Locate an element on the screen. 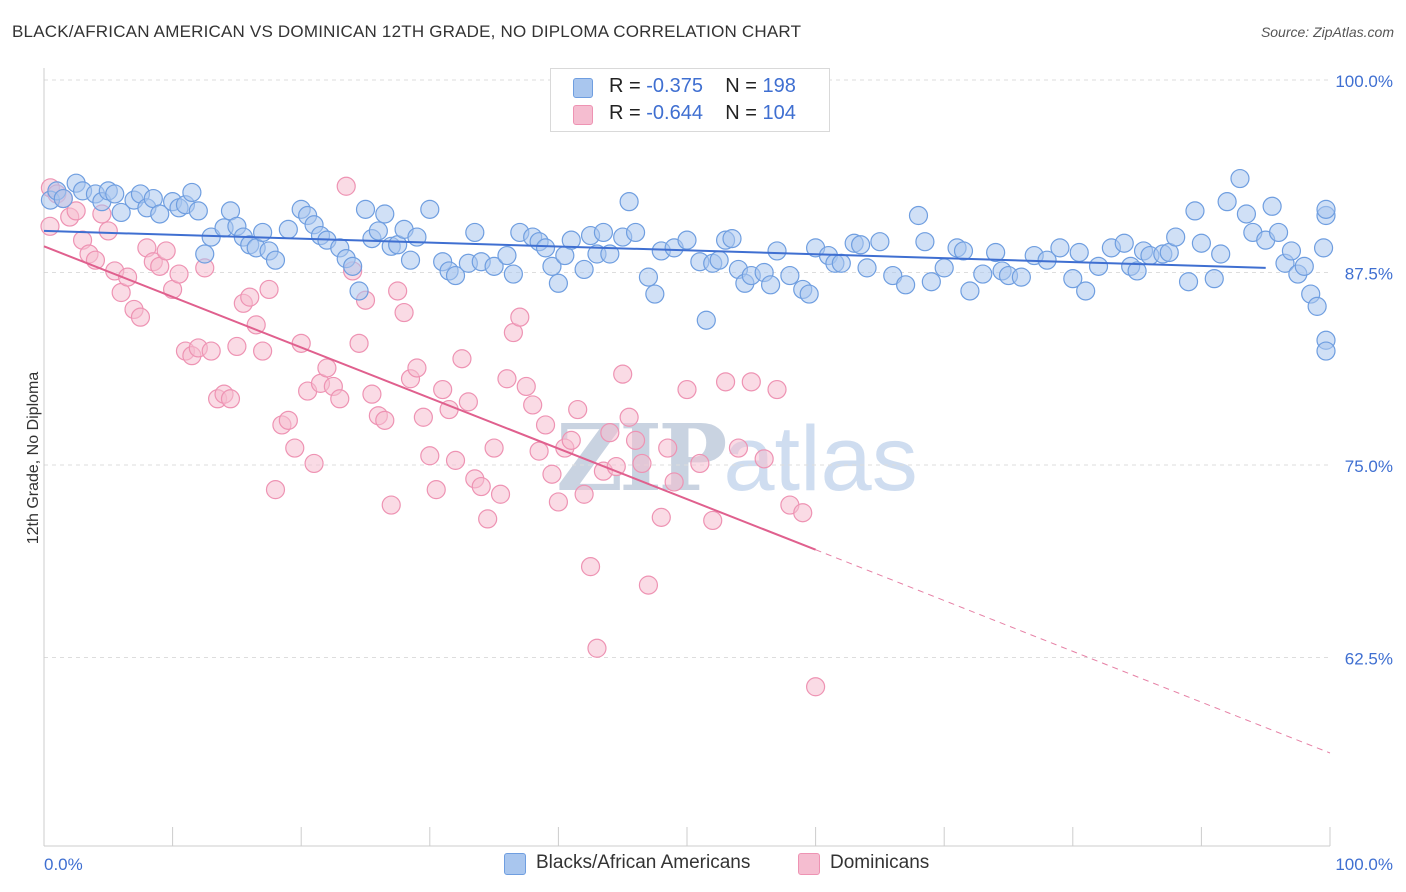 The width and height of the screenshot is (1406, 892). r-value-blacks: -0.375 is located at coordinates (674, 86).